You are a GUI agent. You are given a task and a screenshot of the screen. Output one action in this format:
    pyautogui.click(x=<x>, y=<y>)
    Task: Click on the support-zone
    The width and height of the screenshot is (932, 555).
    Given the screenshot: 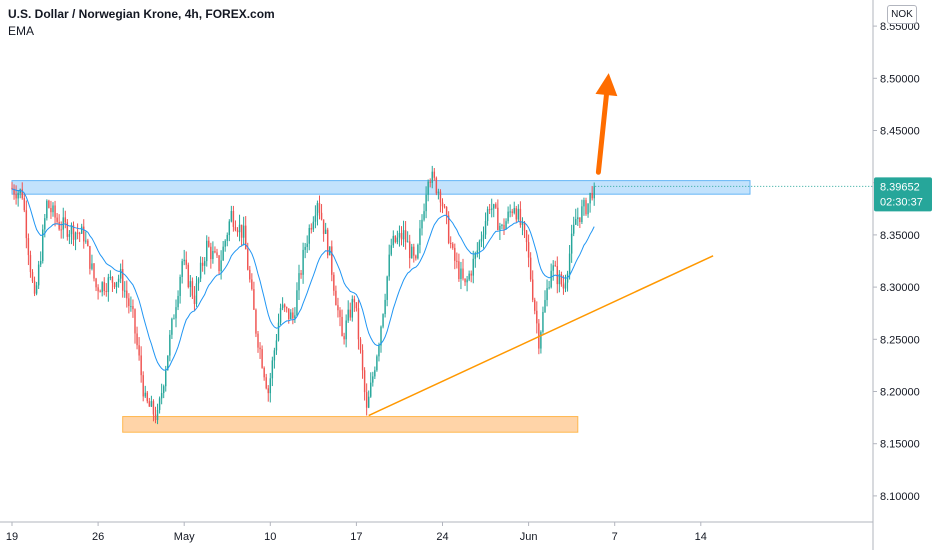 What is the action you would take?
    pyautogui.click(x=350, y=424)
    